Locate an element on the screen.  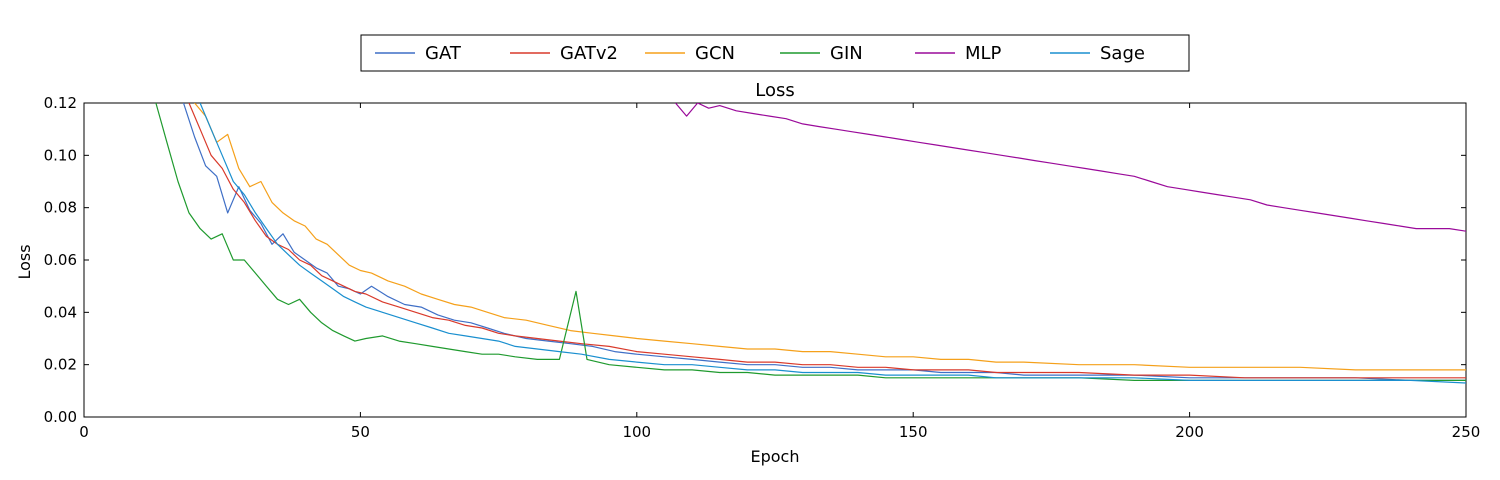
legend: GAT GATv2 GCN GIN MLP Sage is located at coordinates (775, 53).